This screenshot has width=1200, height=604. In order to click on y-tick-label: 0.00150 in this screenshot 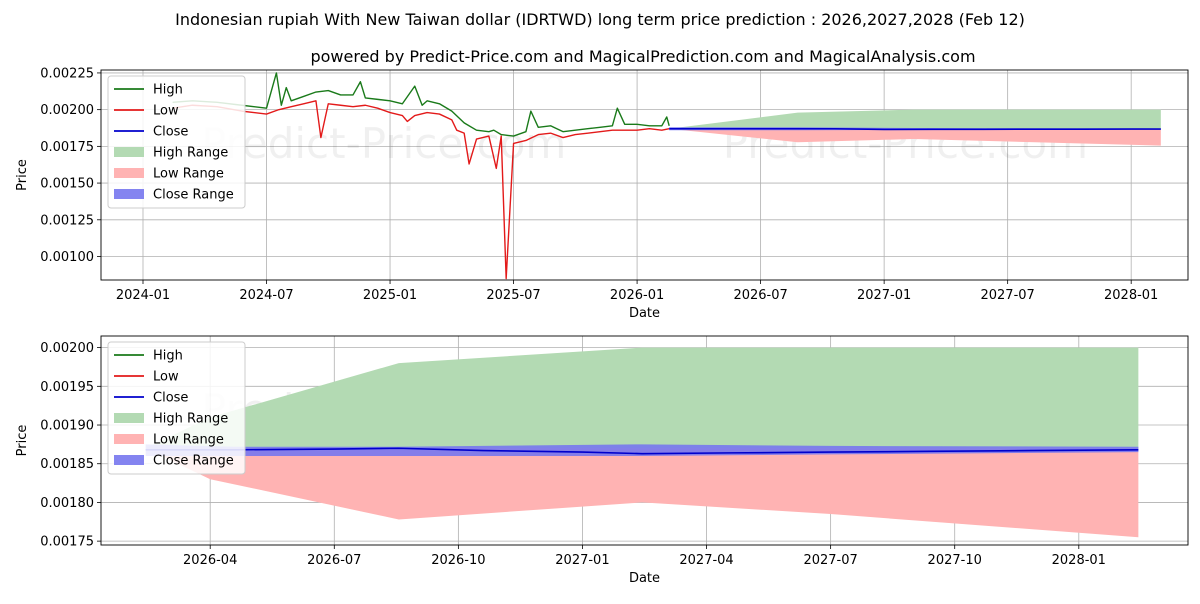, I will do `click(67, 184)`.